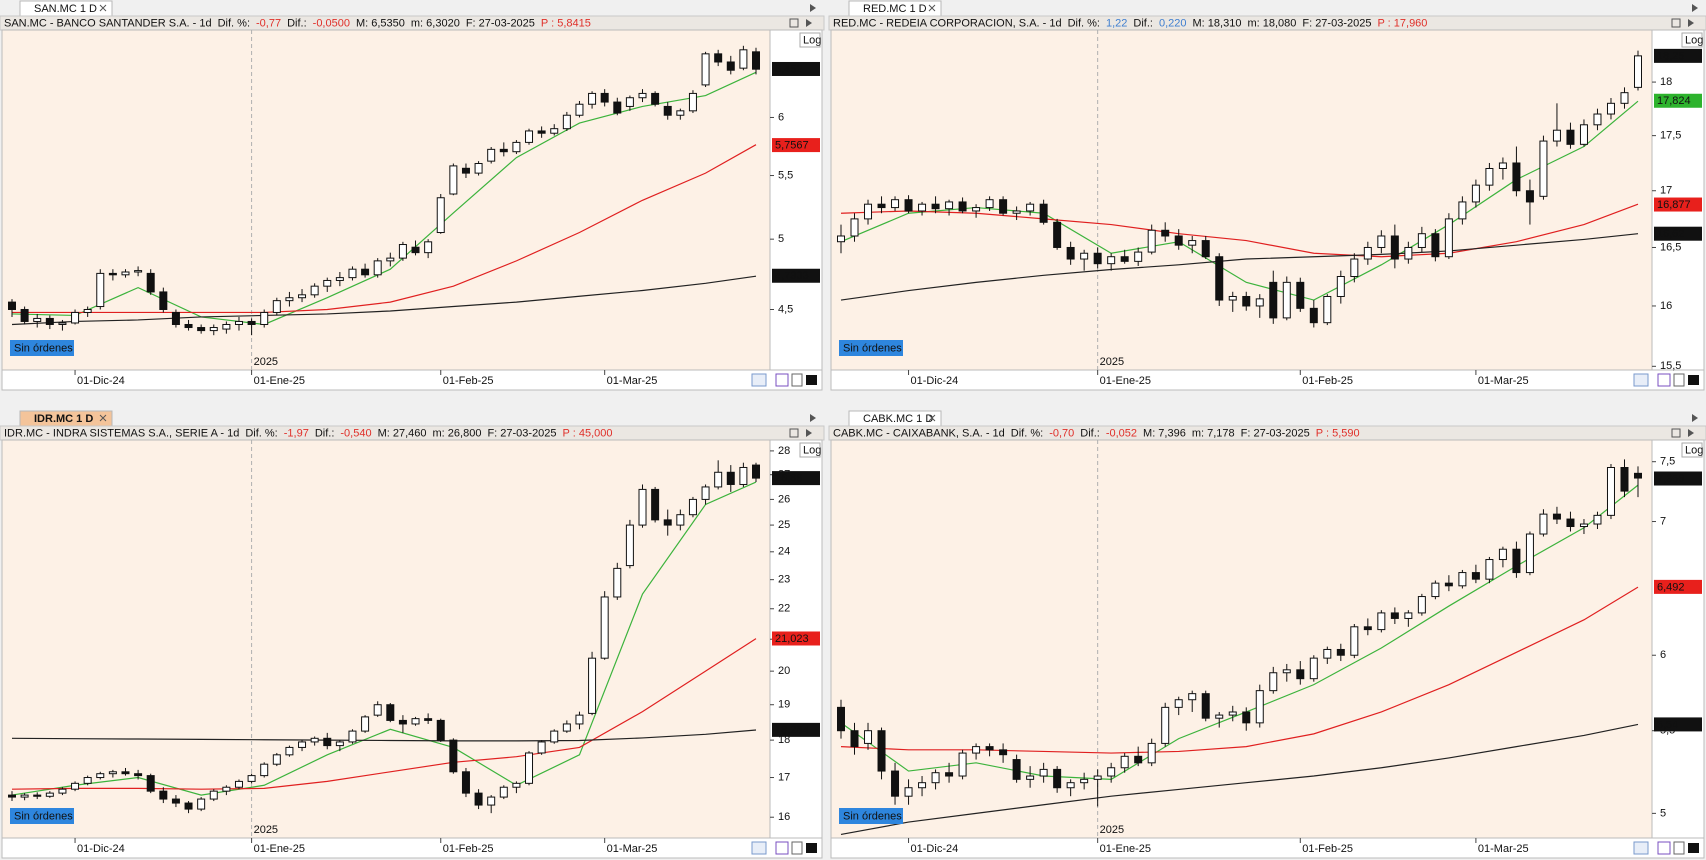  Describe the element at coordinates (279, 381) in the screenshot. I see `x-tick-label: 01-Ene-25` at that location.